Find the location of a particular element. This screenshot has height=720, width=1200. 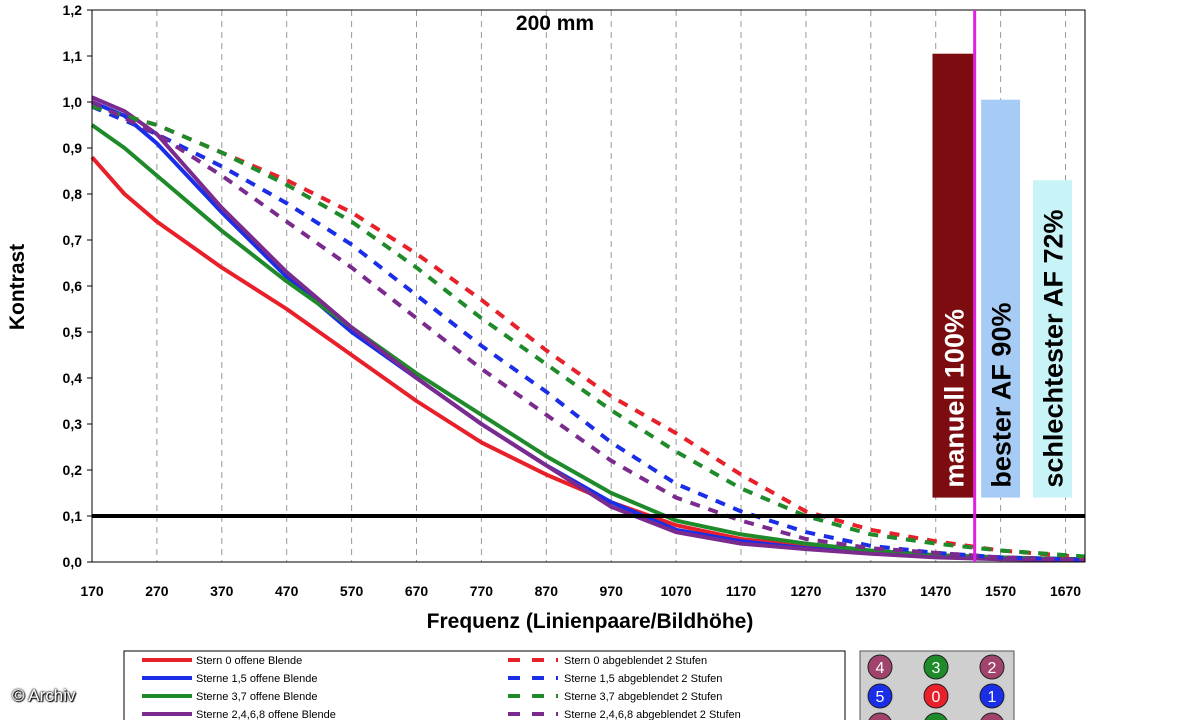

y-tick-label: 0,4 is located at coordinates (73, 378).